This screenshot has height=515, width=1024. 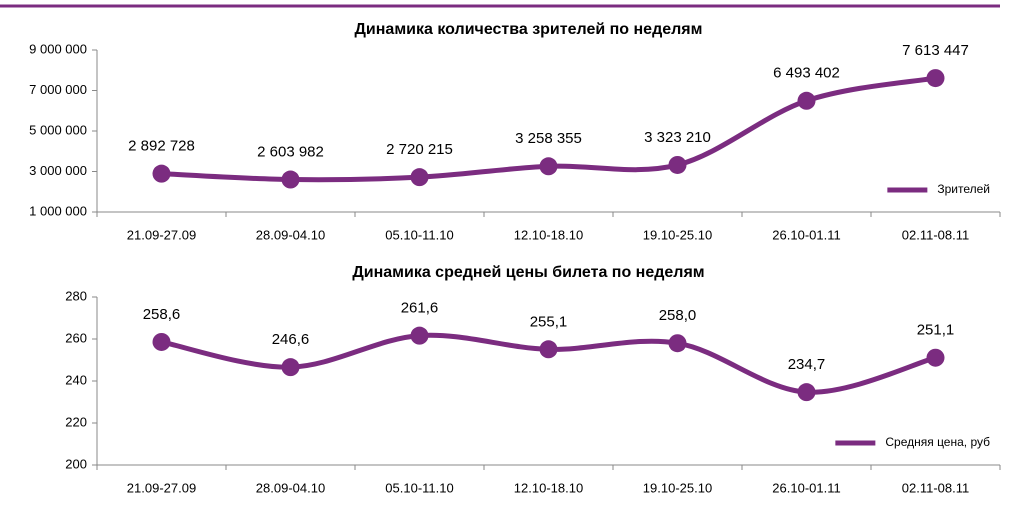 What do you see at coordinates (677, 137) in the screenshot?
I see `data-label: 3 323 210` at bounding box center [677, 137].